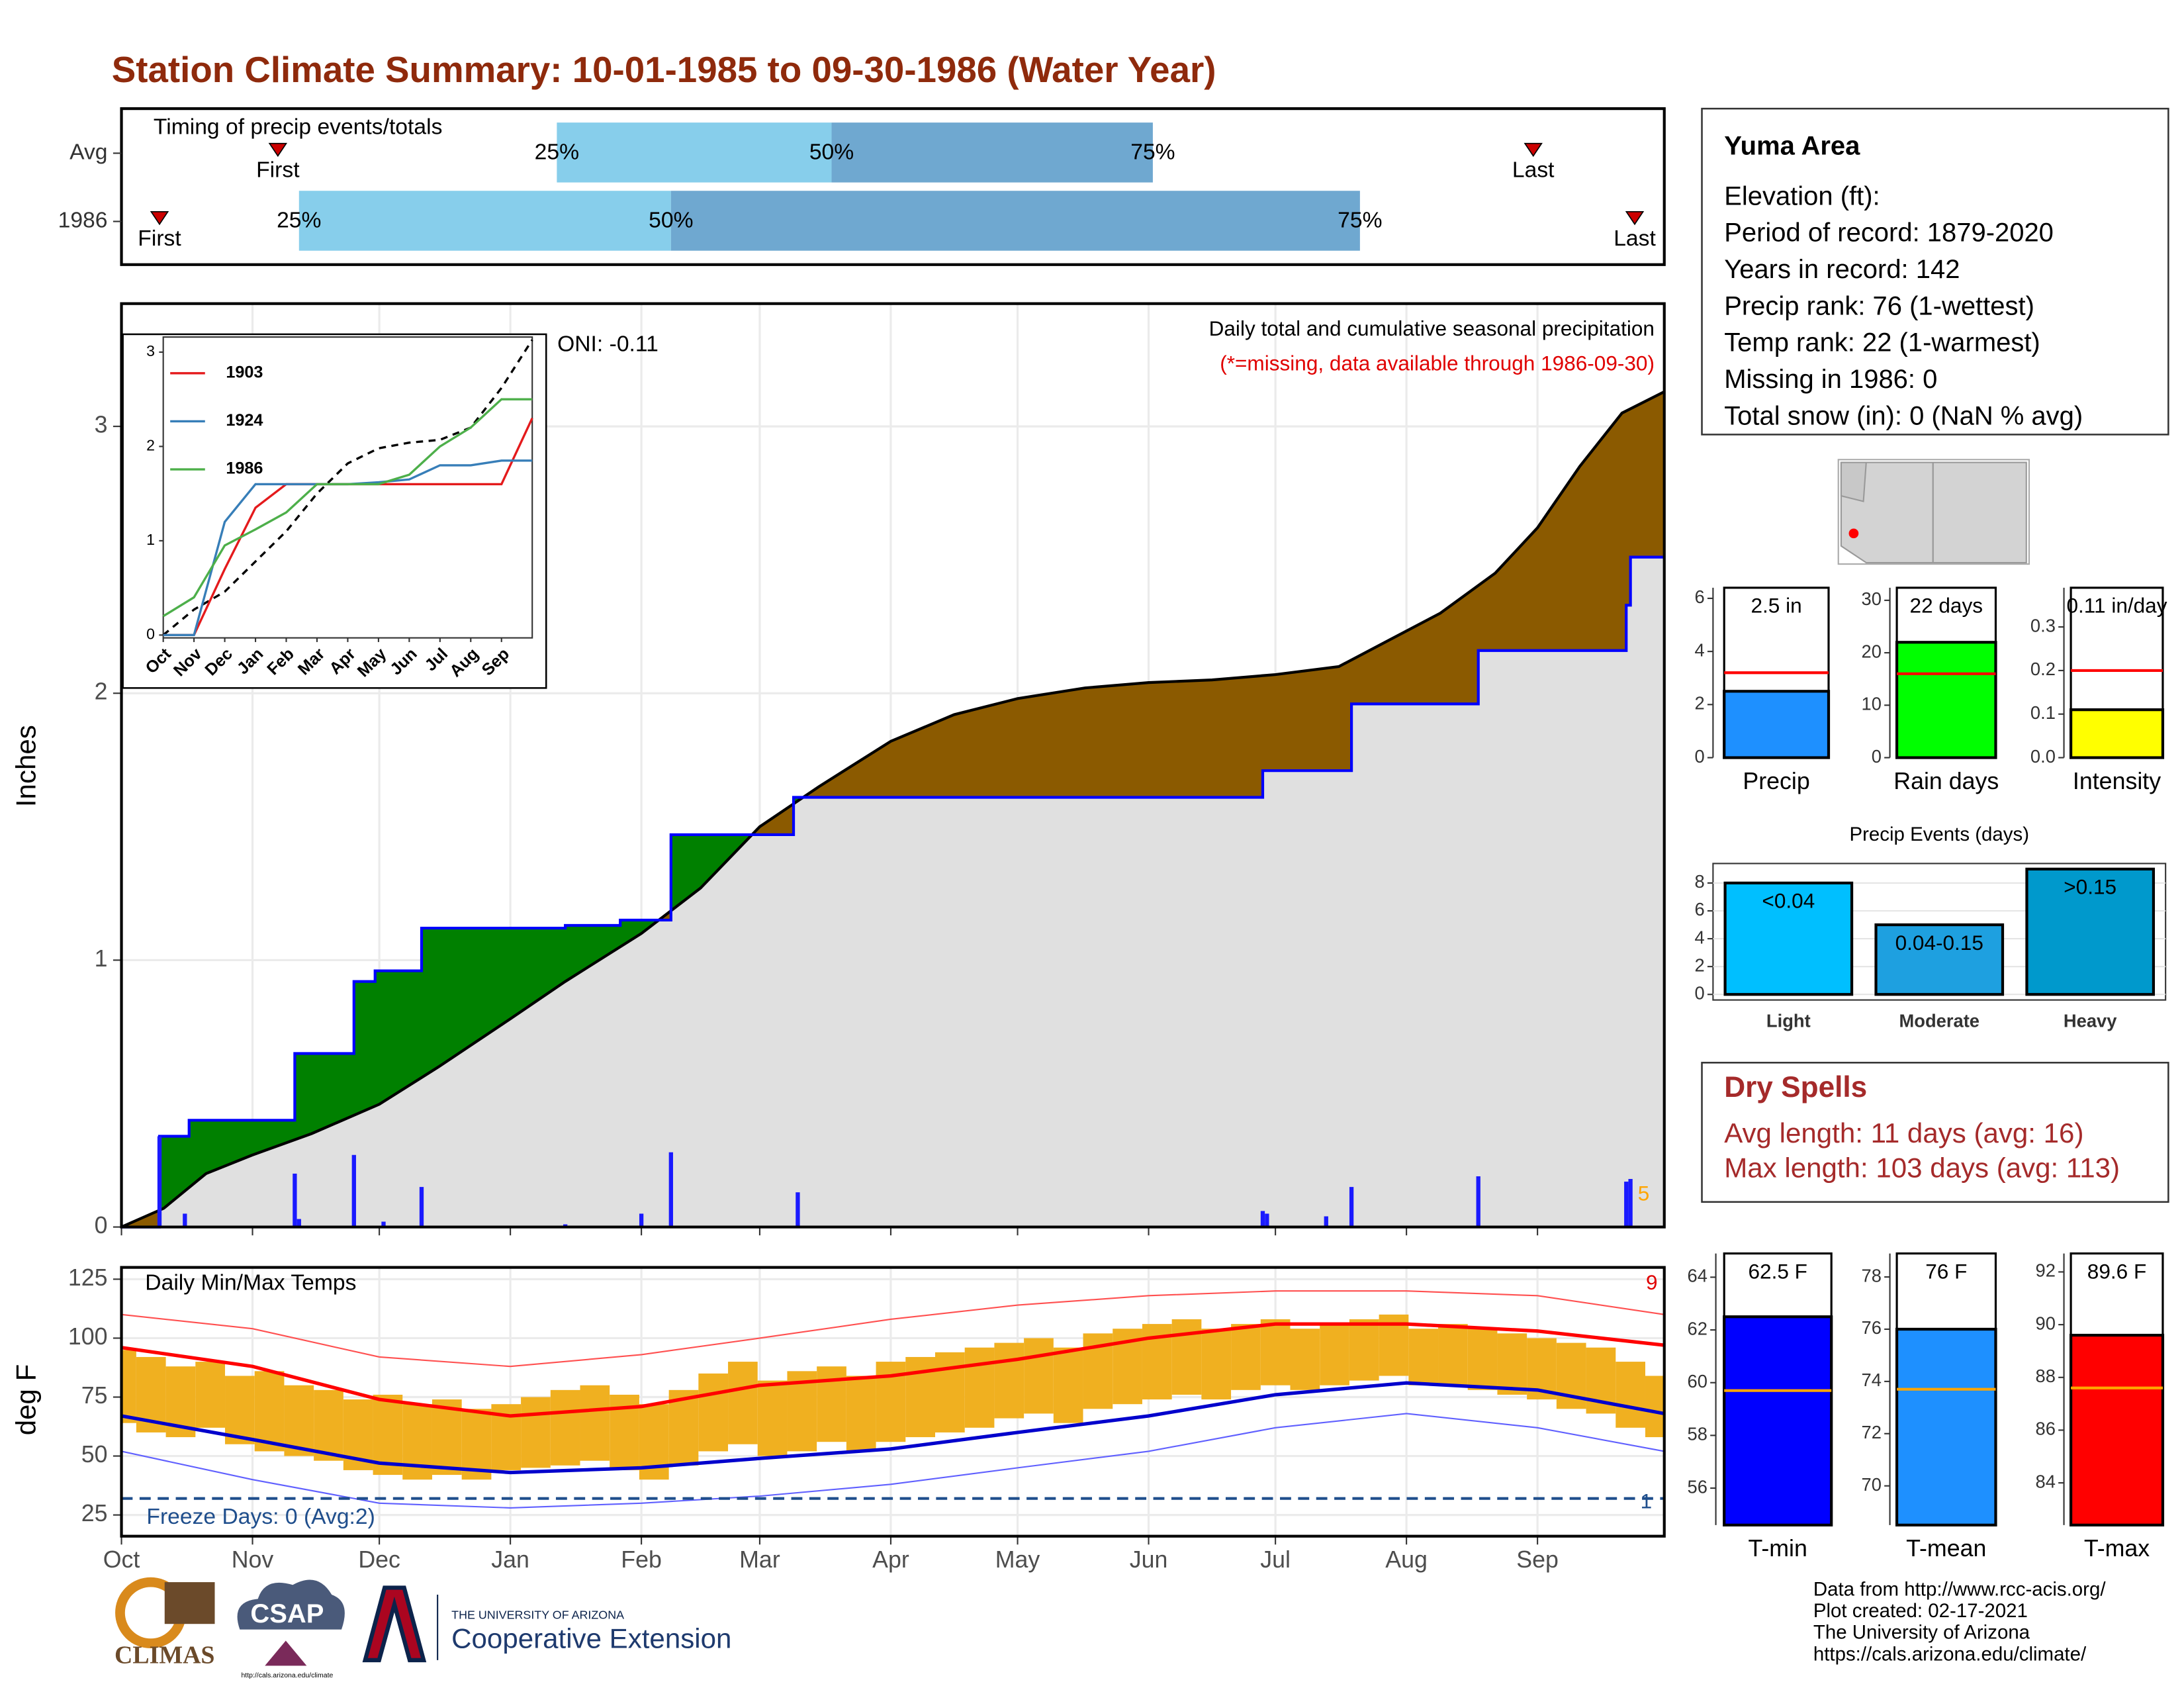 This screenshot has width=2184, height=1688. Describe the element at coordinates (1903, 1133) in the screenshot. I see `dry-spell-line: Avg length: 11 days (avg: 16)` at that location.